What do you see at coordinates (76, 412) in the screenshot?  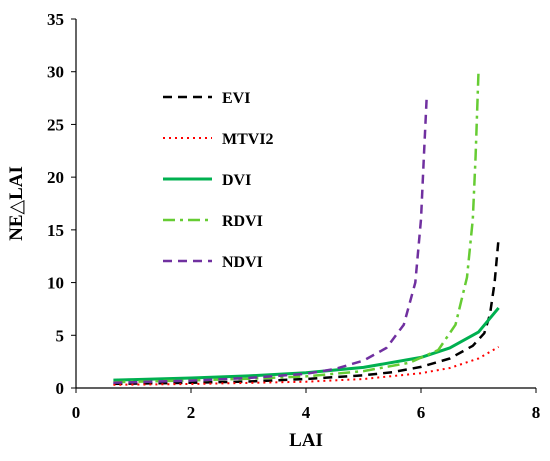 I see `x-tick-label: 0` at bounding box center [76, 412].